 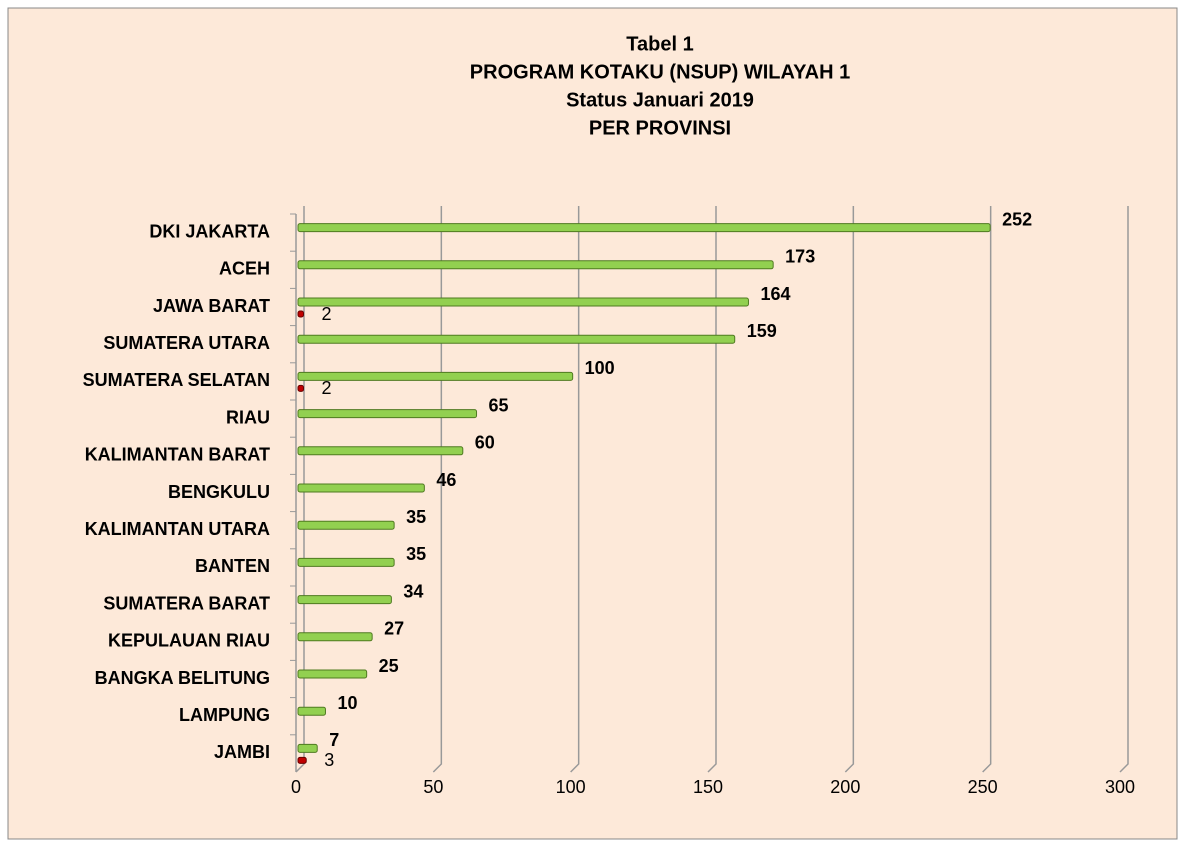 I want to click on chart-title: Tabel 1, so click(x=659, y=44).